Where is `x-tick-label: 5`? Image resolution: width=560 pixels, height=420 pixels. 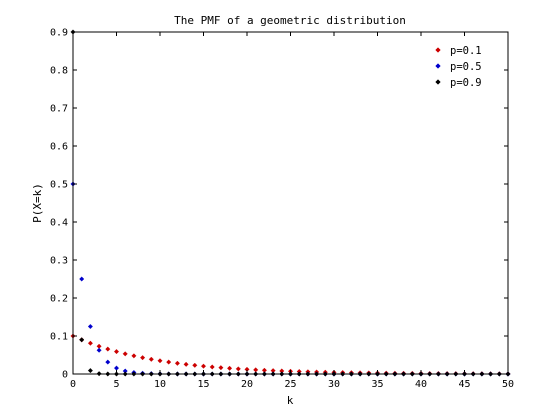 x-tick-label: 5 is located at coordinates (116, 384).